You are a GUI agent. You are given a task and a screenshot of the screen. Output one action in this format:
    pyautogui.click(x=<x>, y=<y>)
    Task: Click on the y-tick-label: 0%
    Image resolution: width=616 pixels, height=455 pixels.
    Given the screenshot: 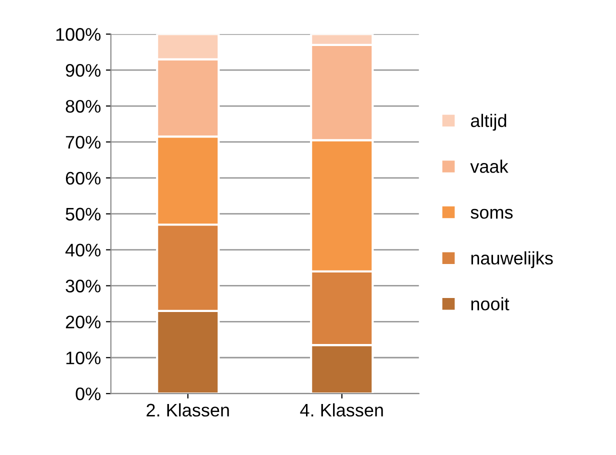 What is the action you would take?
    pyautogui.click(x=88, y=394)
    